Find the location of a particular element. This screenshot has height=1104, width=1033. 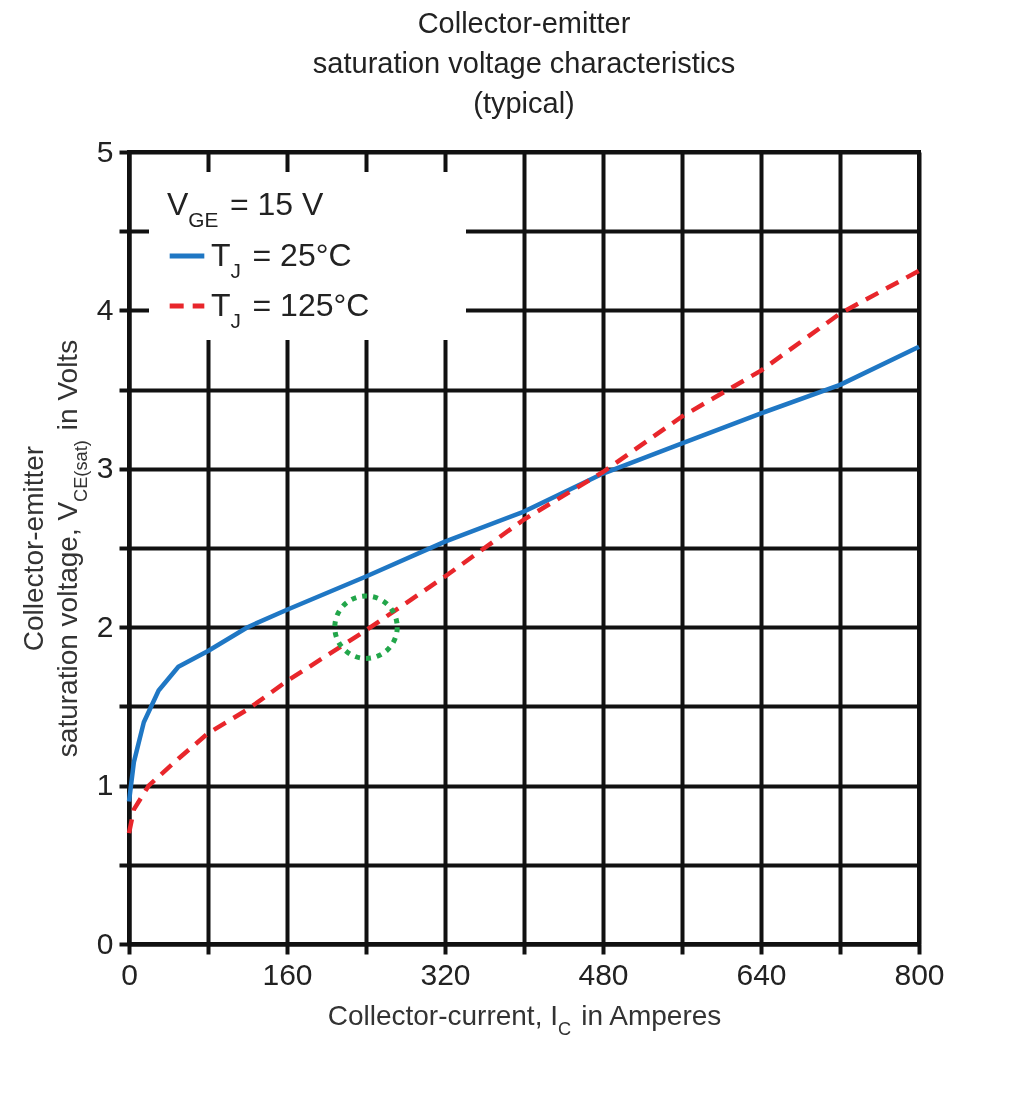

y-tick-label: 5 is located at coordinates (105, 151).